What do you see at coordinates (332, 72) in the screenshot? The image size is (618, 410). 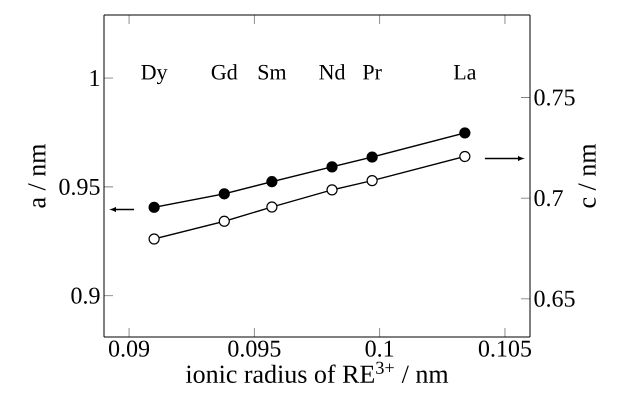 I see `annotation: Nd` at bounding box center [332, 72].